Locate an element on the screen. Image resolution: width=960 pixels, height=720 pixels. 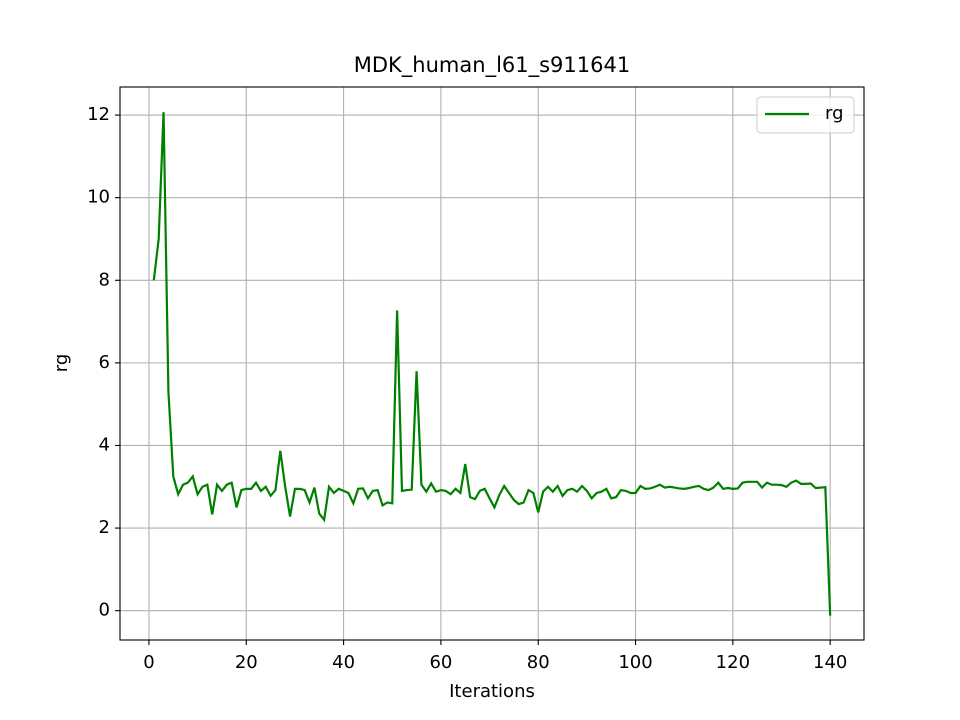
x-tick-label: 120 is located at coordinates (733, 662).